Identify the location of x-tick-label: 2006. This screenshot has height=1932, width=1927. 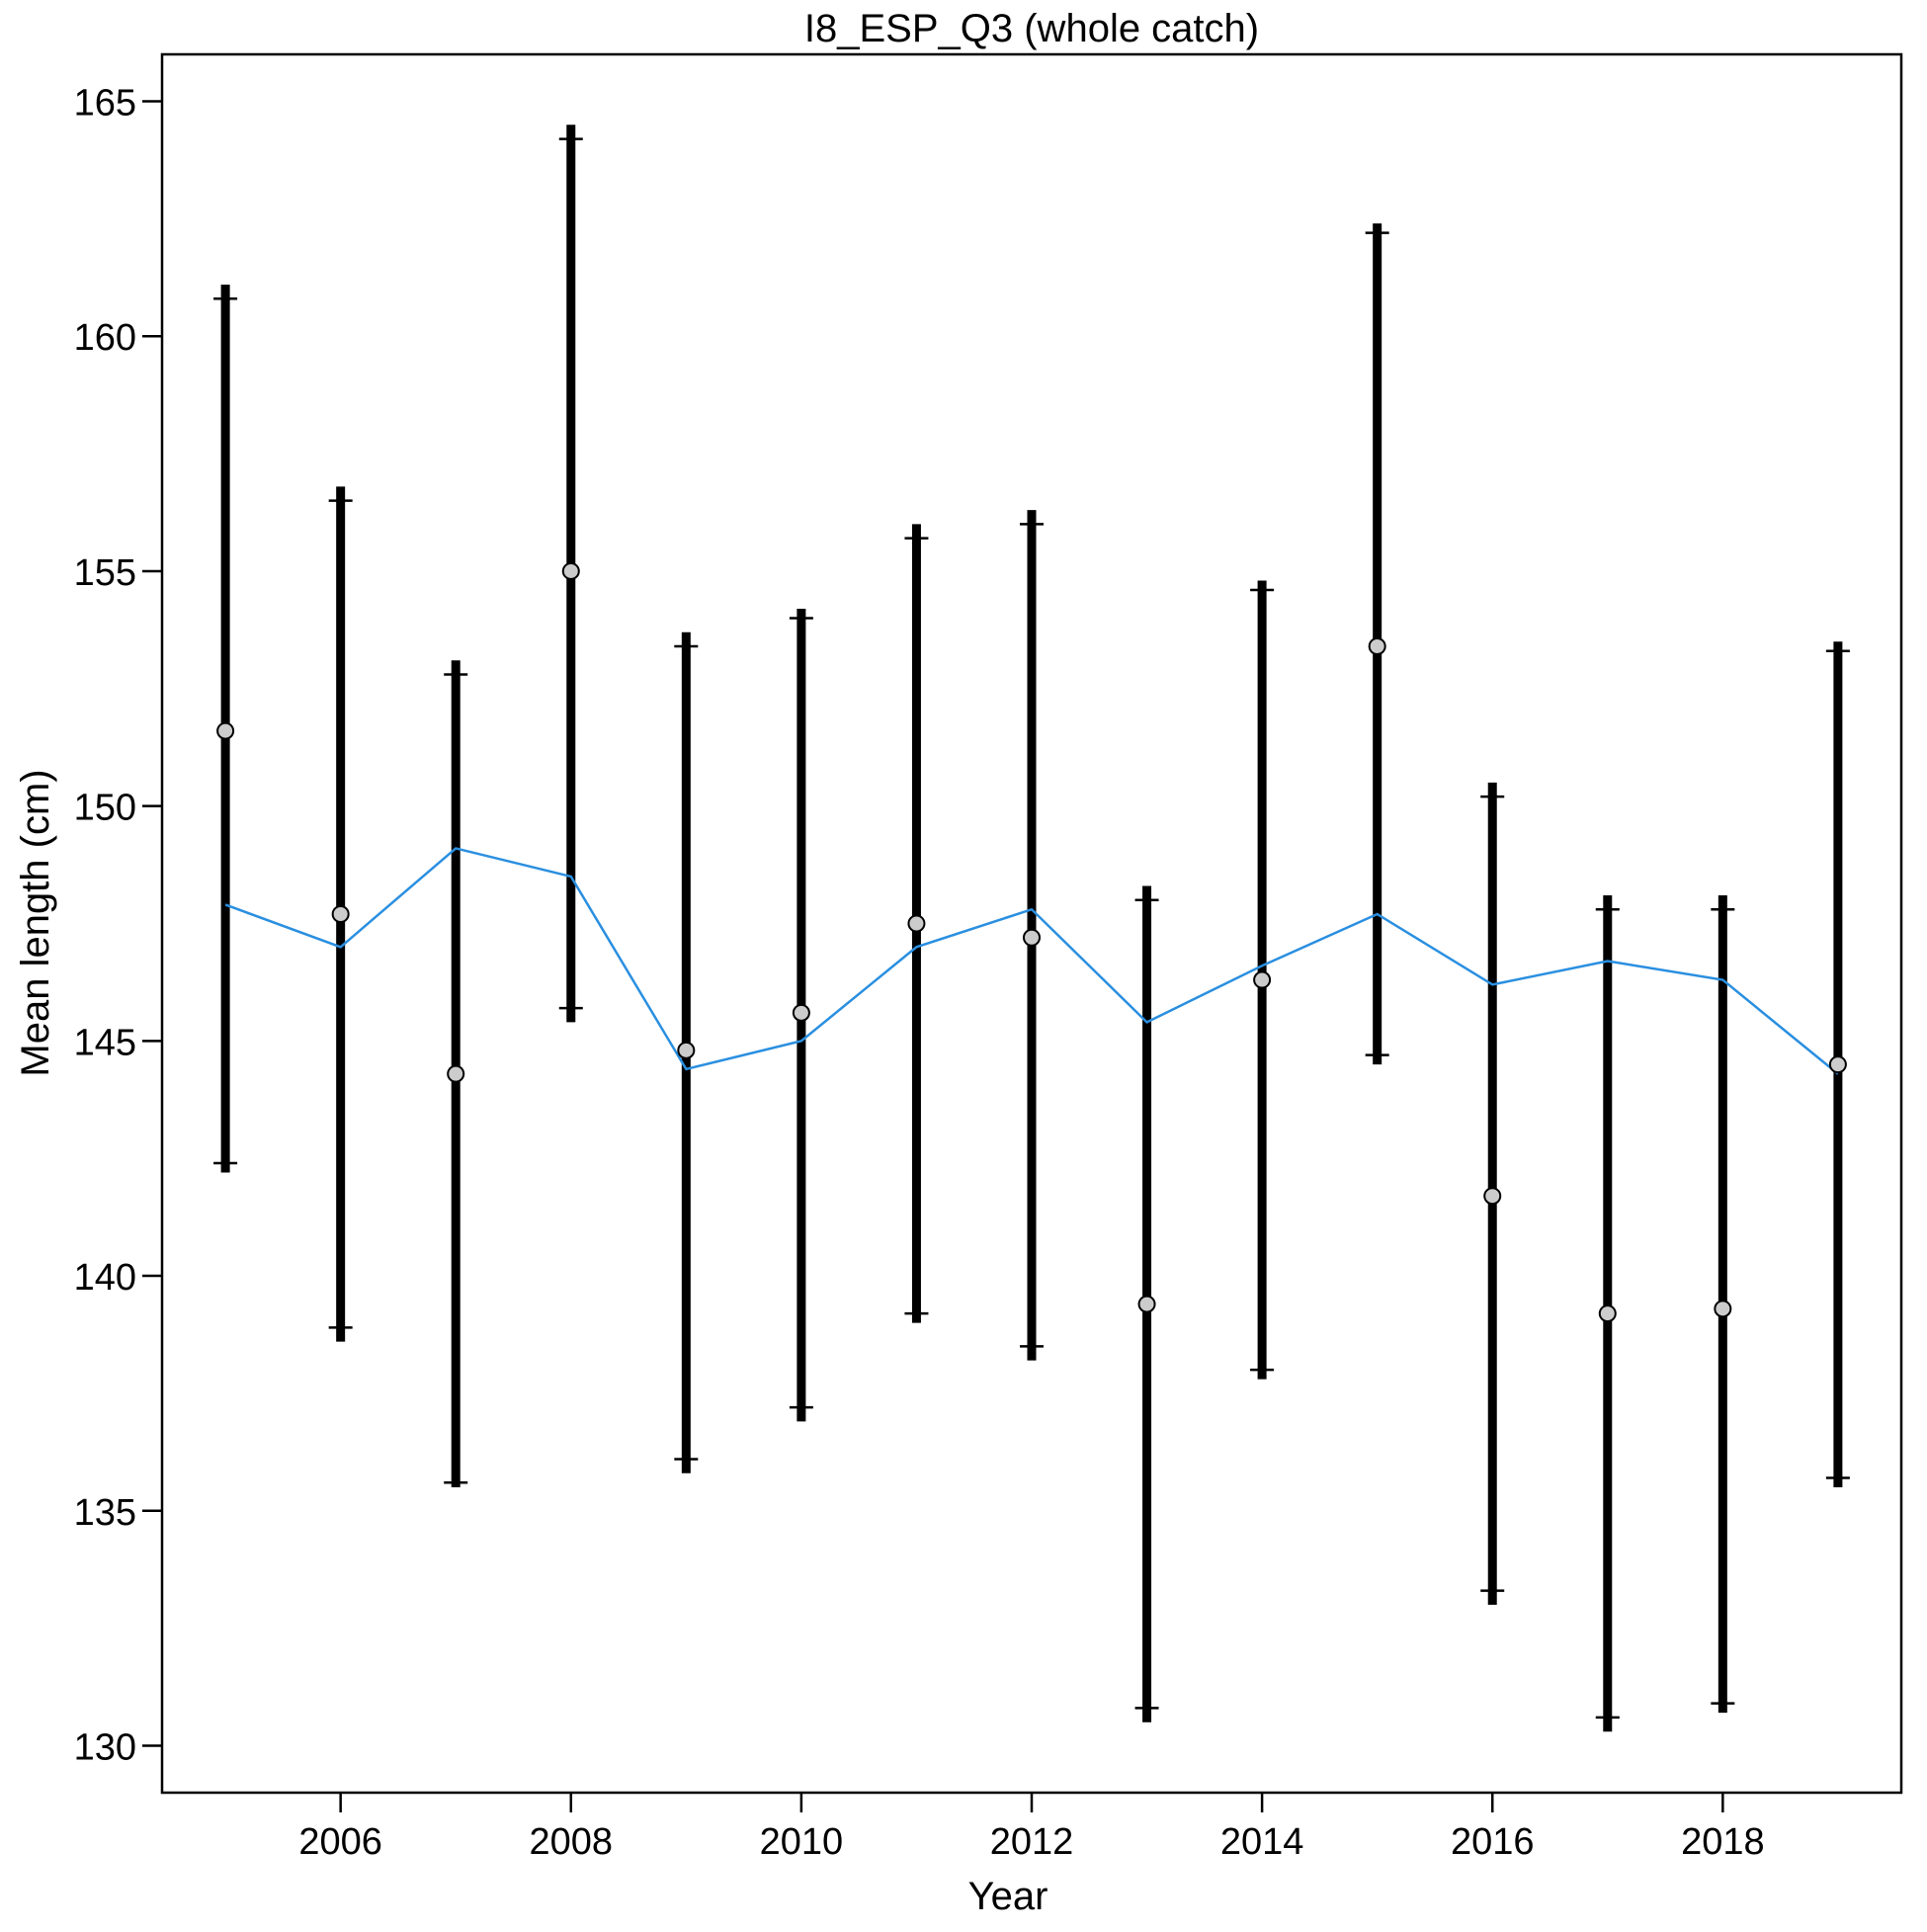
(340, 1842).